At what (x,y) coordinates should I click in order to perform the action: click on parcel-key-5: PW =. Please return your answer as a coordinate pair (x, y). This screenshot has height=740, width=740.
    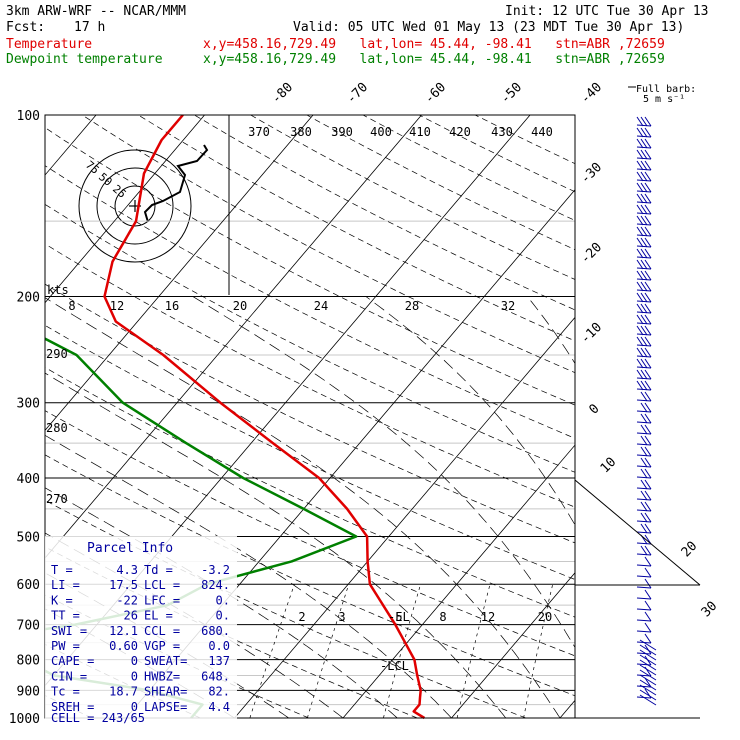
    Looking at the image, I should click on (65, 646).